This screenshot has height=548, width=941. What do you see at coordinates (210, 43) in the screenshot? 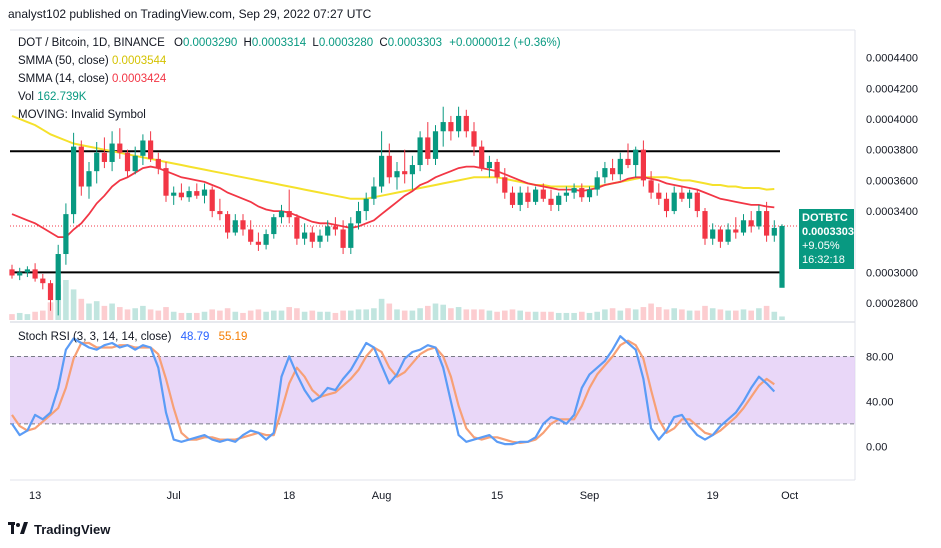
I see `ohlc-open: 0.0003290` at bounding box center [210, 43].